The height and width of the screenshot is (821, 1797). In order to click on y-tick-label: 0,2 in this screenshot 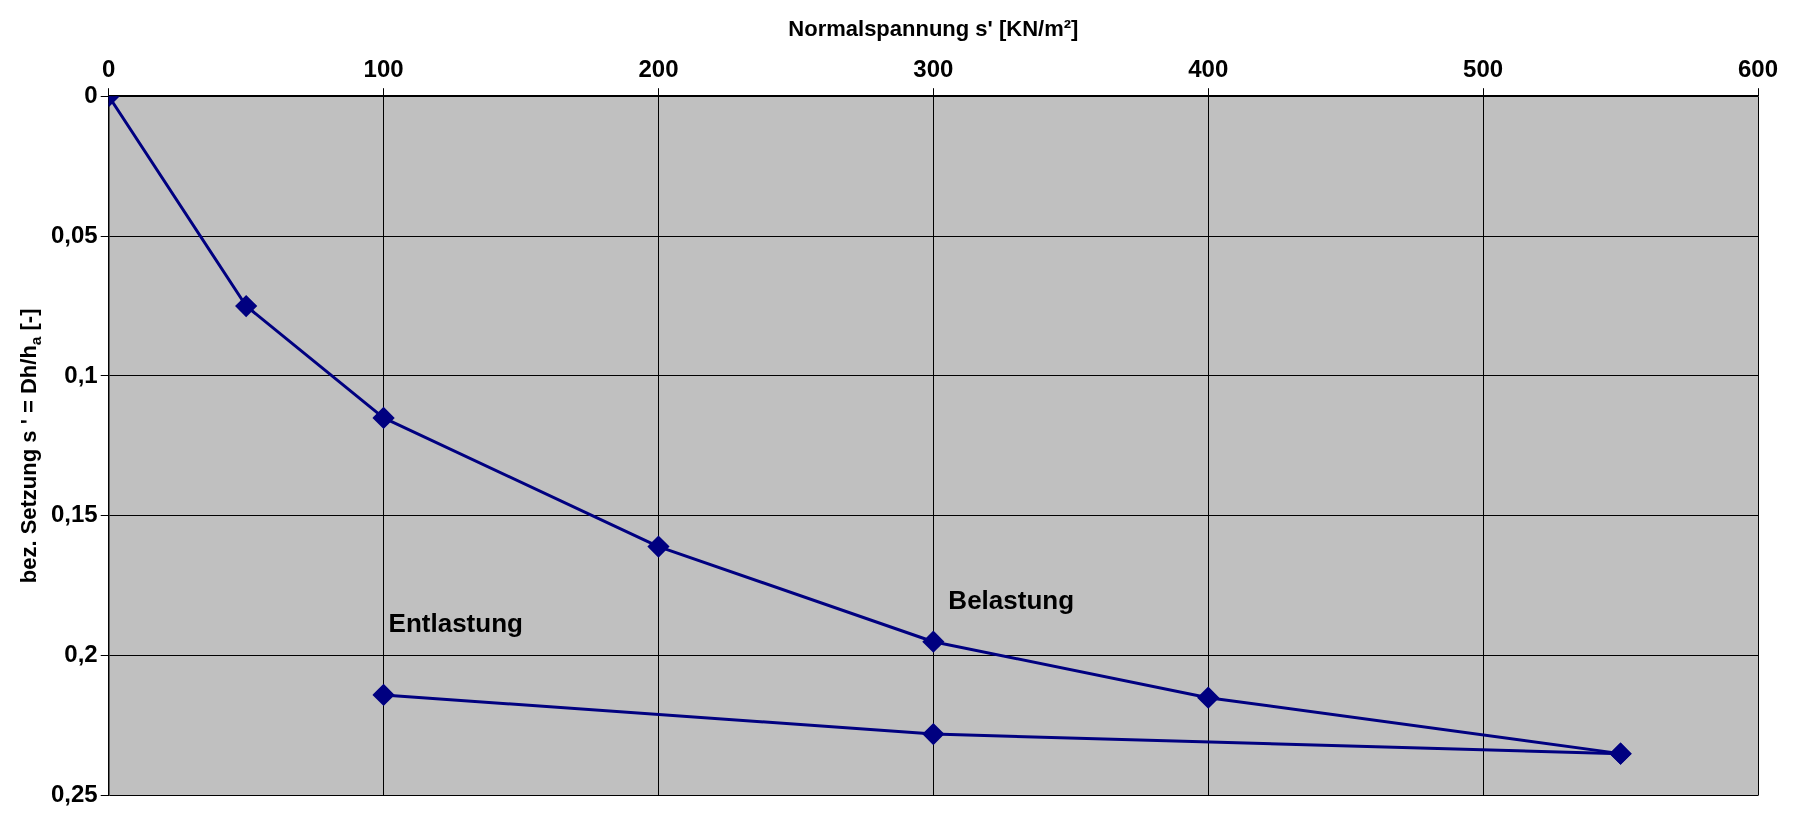, I will do `click(81, 654)`.